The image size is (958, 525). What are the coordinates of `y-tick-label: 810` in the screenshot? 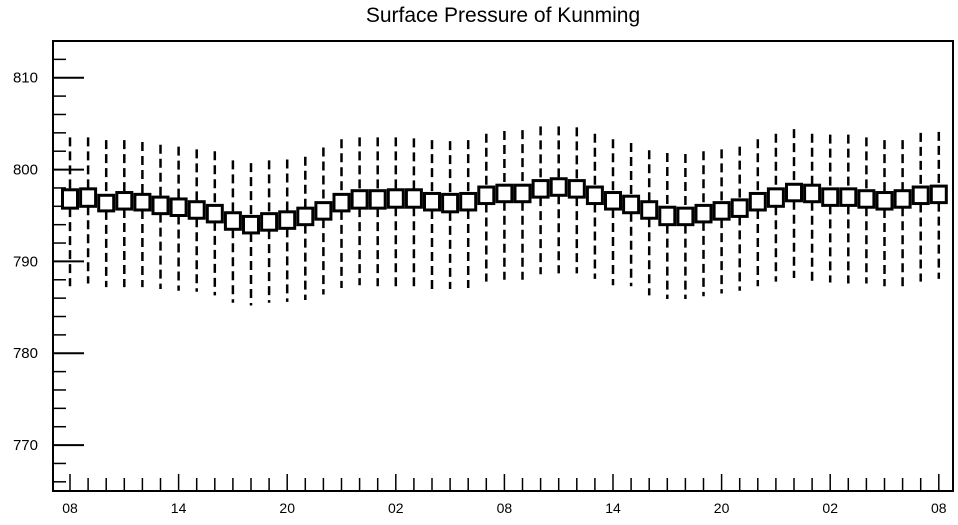 It's located at (25, 78).